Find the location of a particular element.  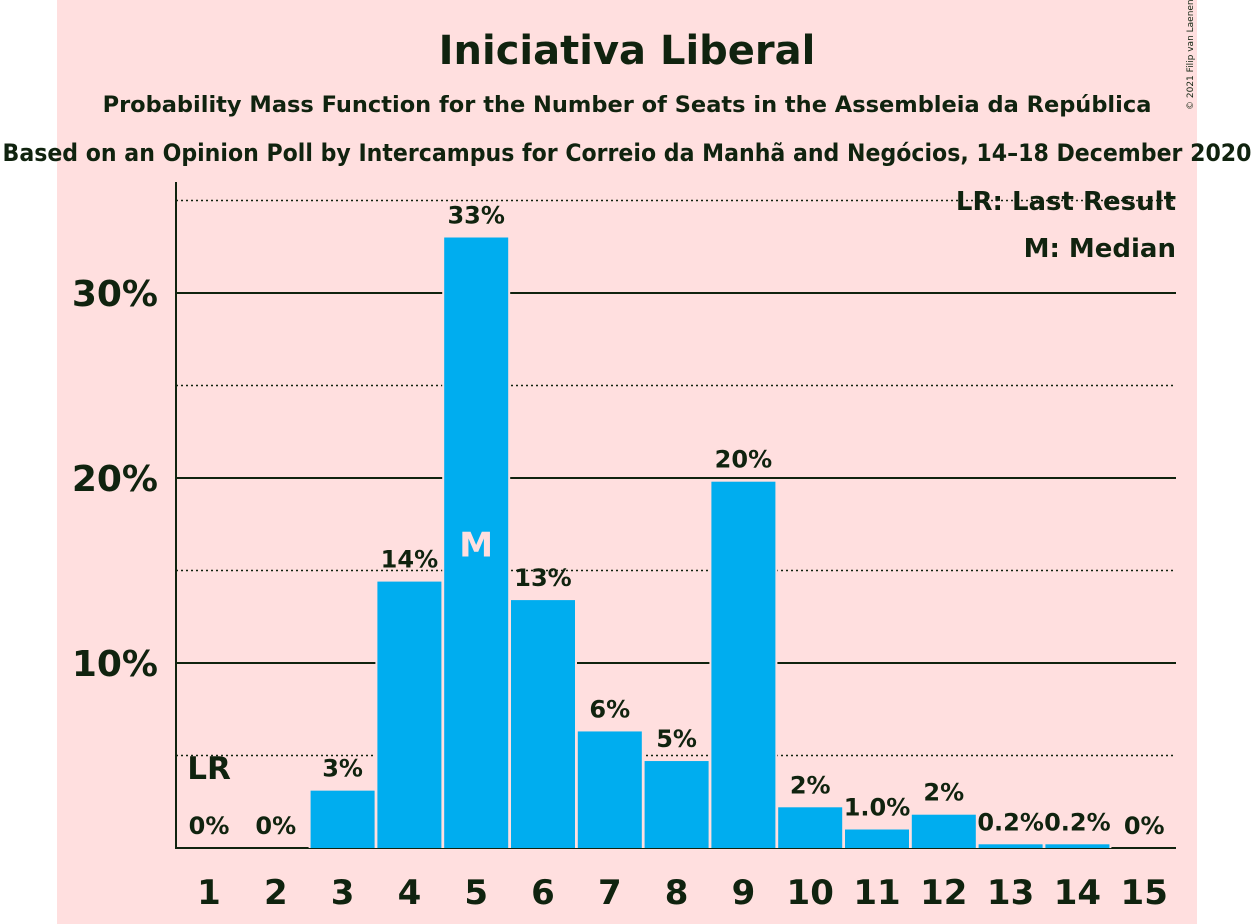

legend-median: M: Median is located at coordinates (1100, 249).